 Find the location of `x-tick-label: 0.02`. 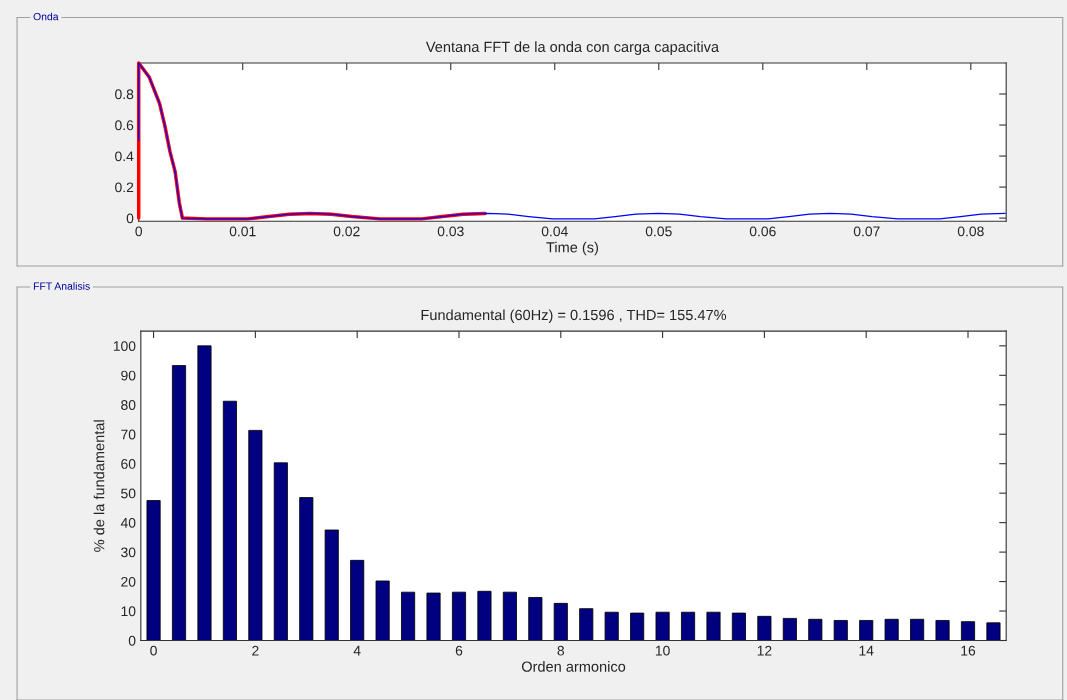

x-tick-label: 0.02 is located at coordinates (346, 231).